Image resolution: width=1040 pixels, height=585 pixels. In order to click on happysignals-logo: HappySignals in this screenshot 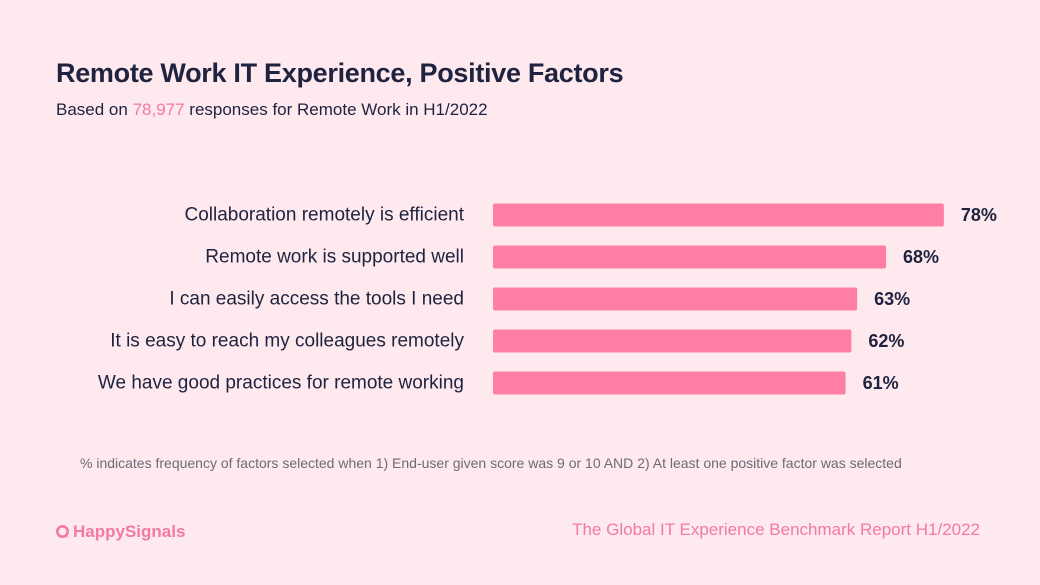, I will do `click(120, 532)`.